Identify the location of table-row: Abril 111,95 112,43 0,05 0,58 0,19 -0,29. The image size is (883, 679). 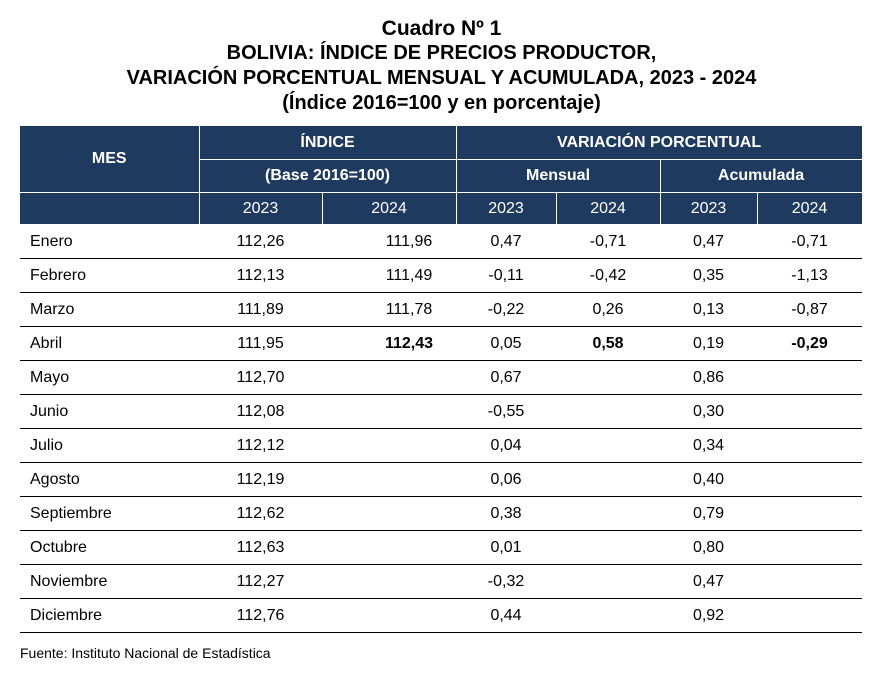
(441, 343).